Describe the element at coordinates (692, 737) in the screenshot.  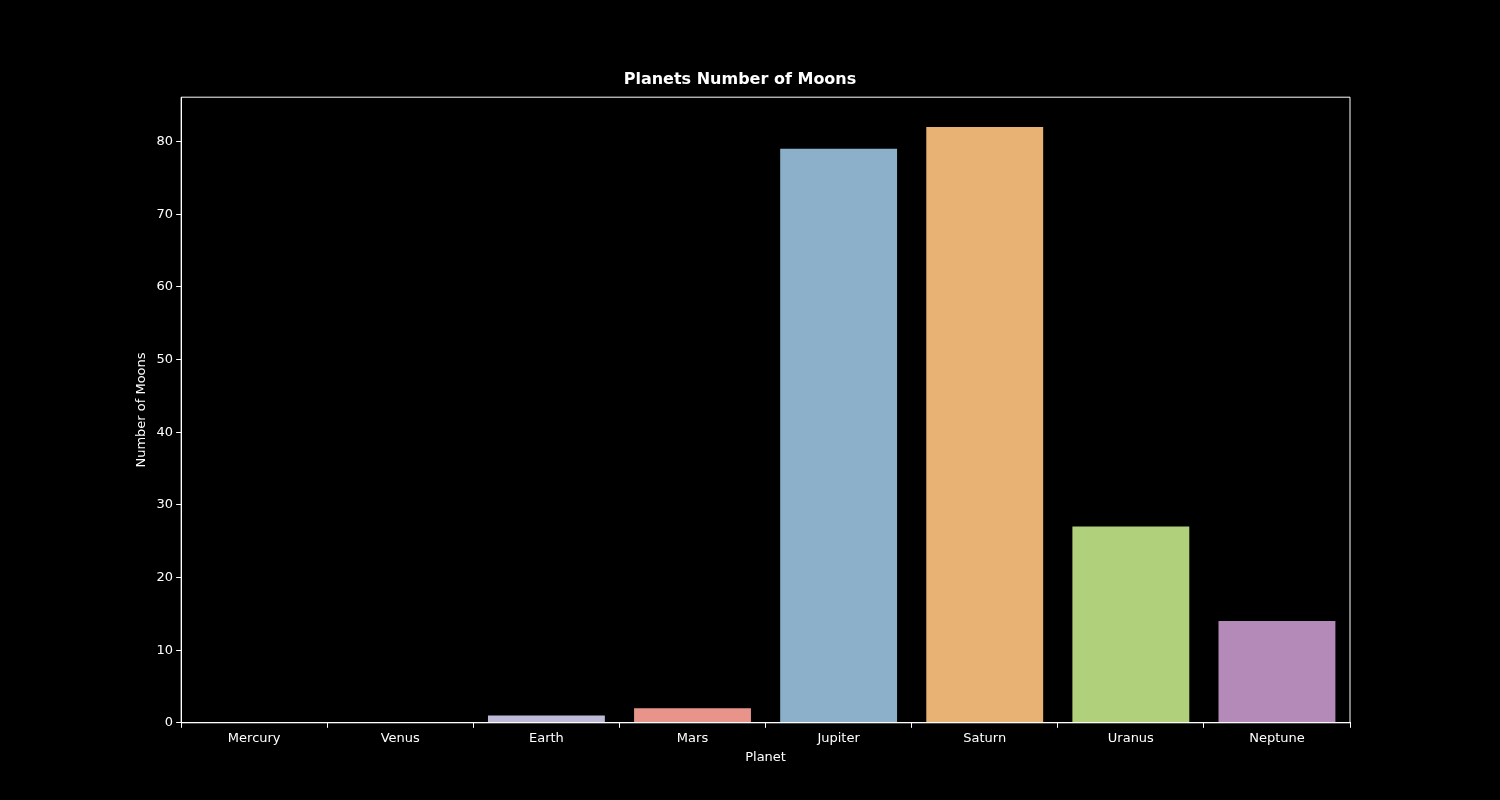
I see `x-tick-label: Mars` at that location.